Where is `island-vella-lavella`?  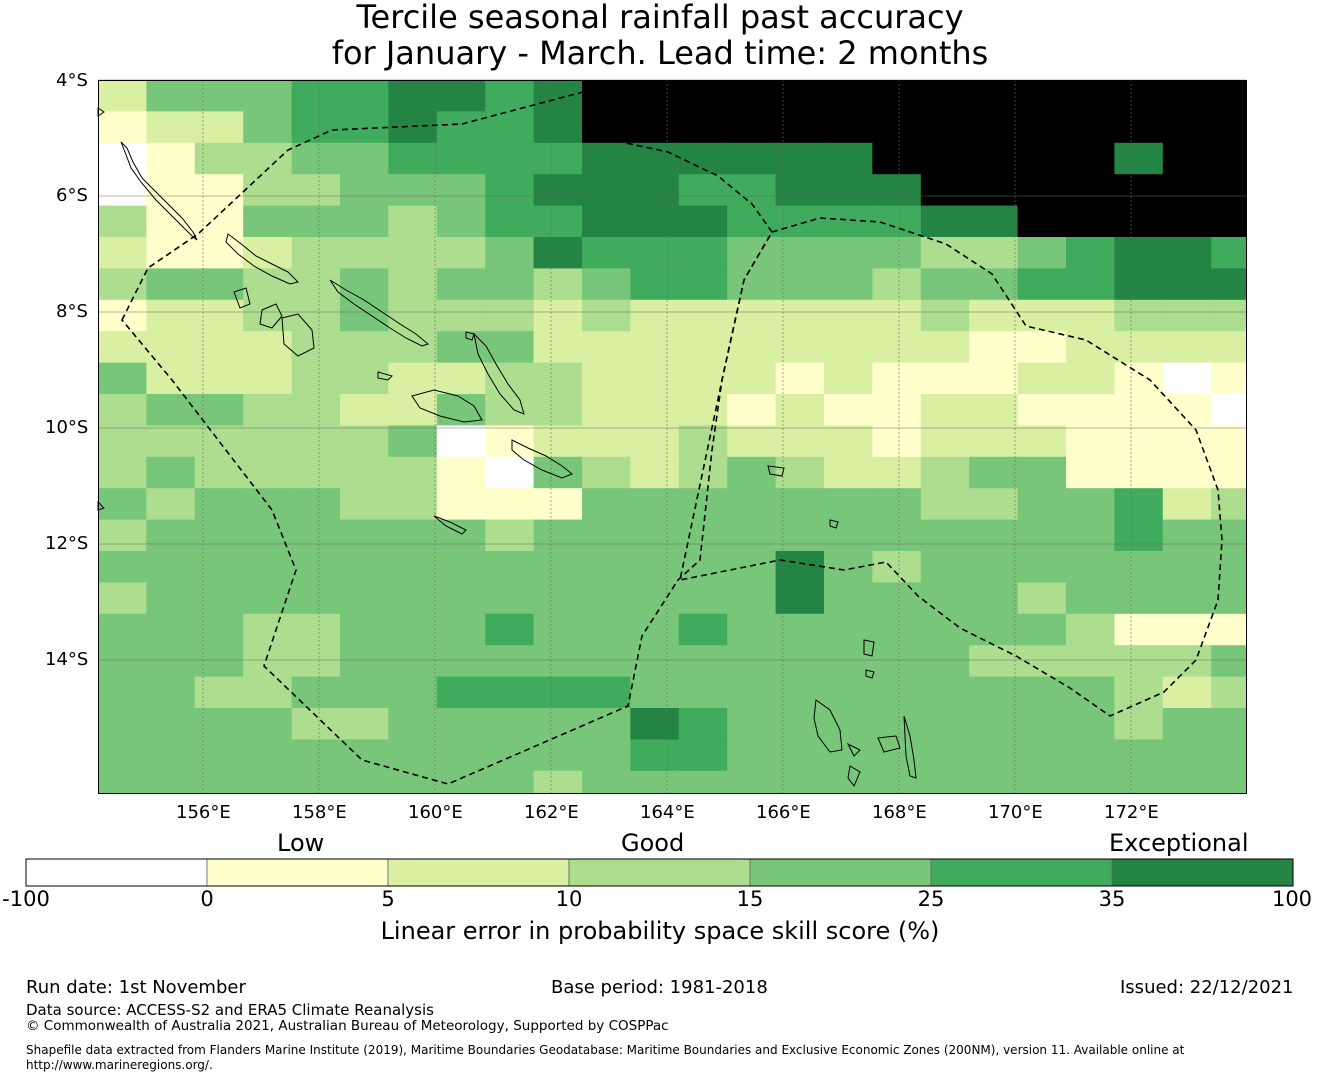 island-vella-lavella is located at coordinates (242, 298).